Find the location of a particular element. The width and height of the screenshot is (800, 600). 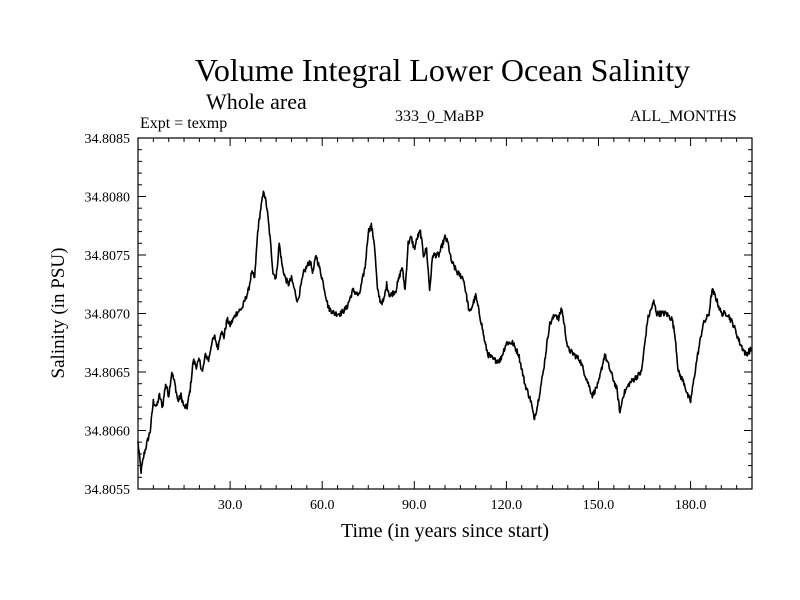

y-tick-label: 34.8070 is located at coordinates (108, 315).